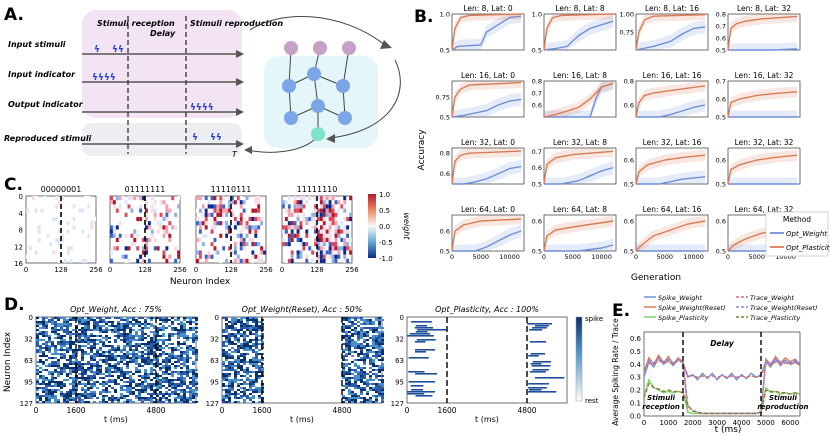  Describe the element at coordinates (145, 189) in the screenshot. I see `heatmap-title: 01111111` at that location.